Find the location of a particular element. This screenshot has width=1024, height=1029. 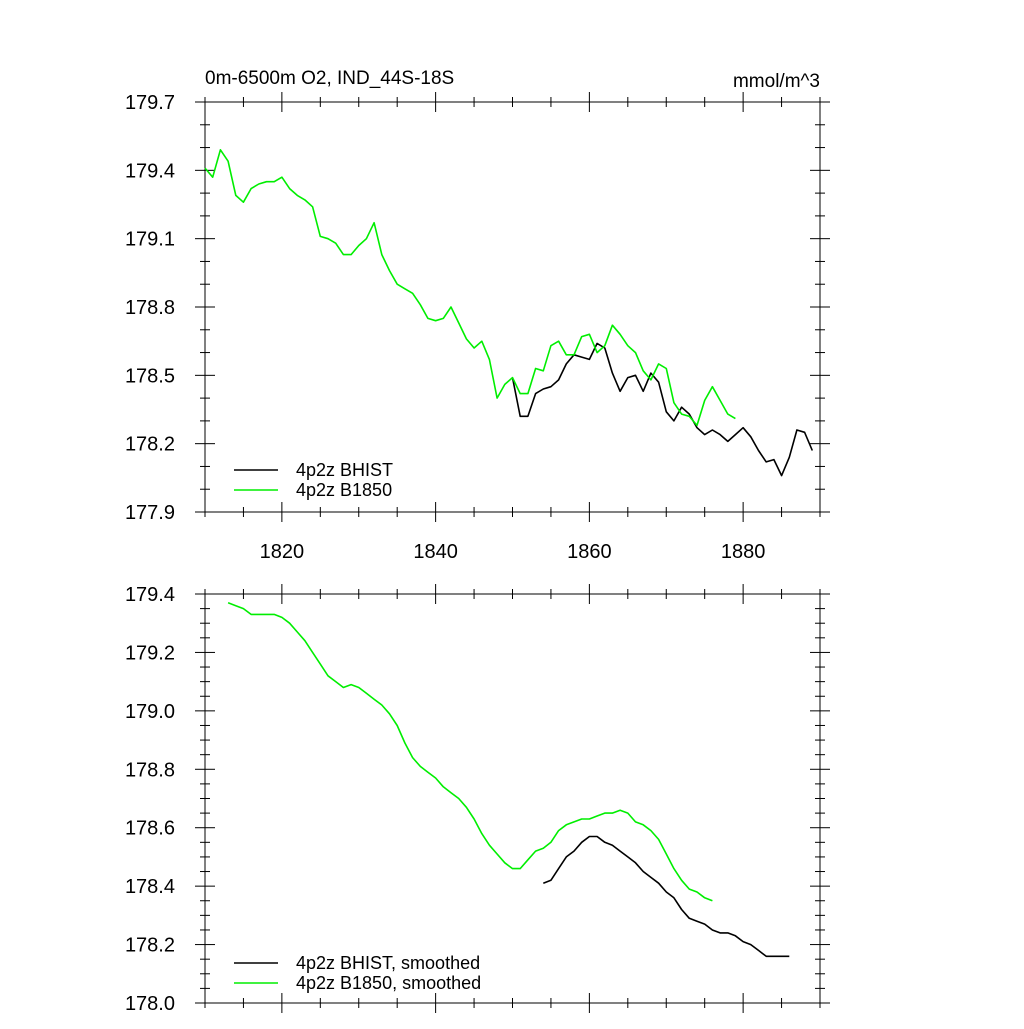

y-tick-label: 178.6 is located at coordinates (150, 829).